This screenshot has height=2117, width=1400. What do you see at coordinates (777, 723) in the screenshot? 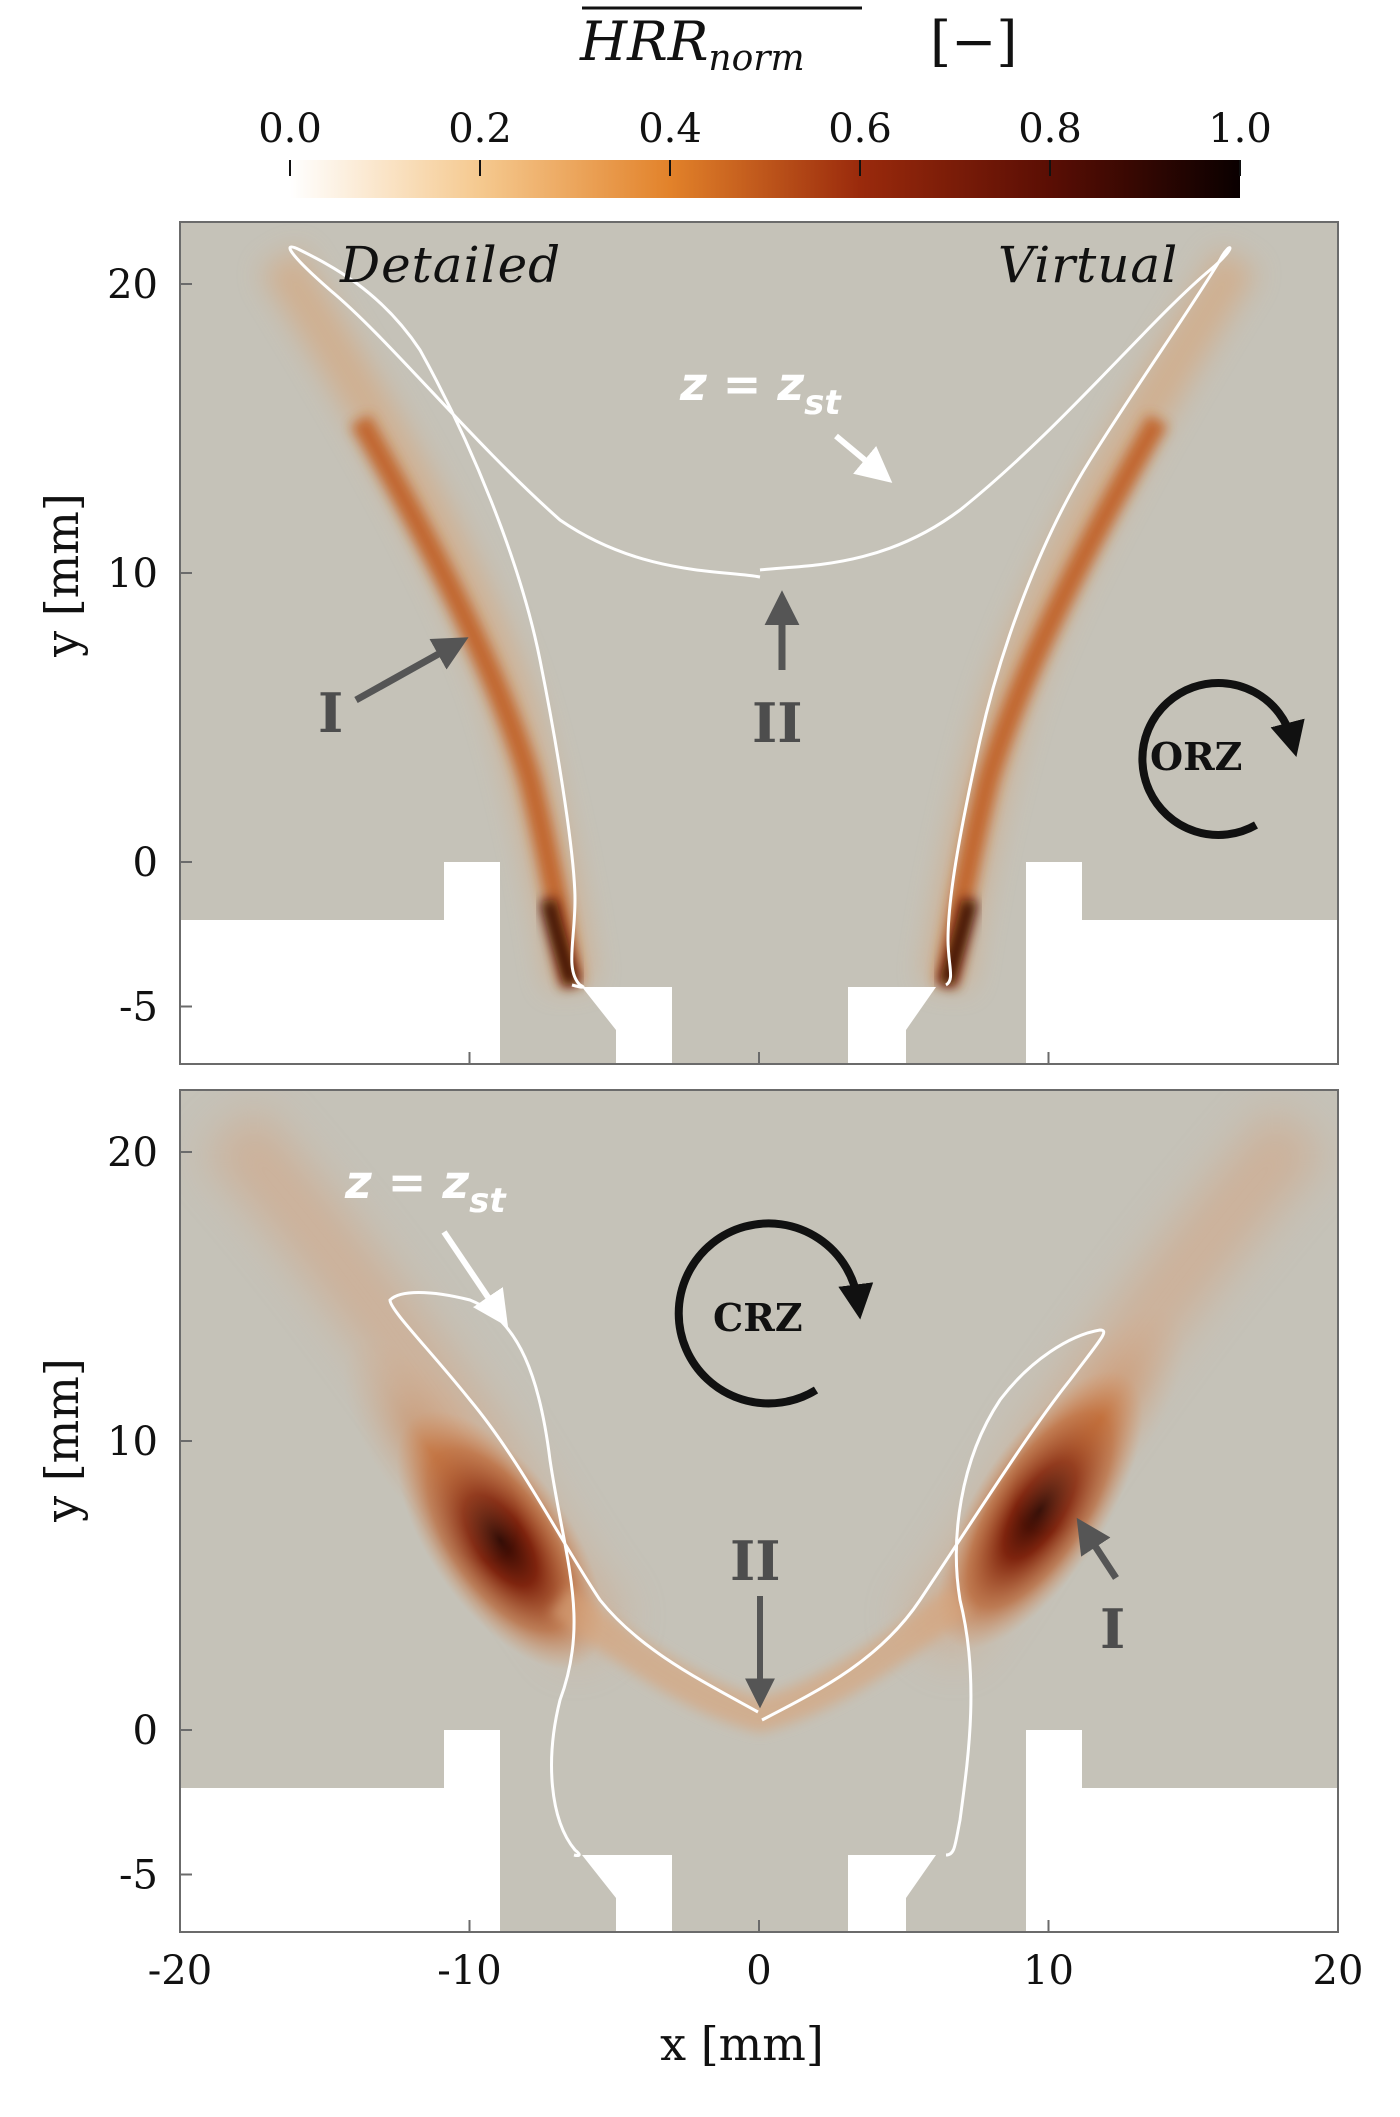
I see `panel-top-marker2: II` at bounding box center [777, 723].